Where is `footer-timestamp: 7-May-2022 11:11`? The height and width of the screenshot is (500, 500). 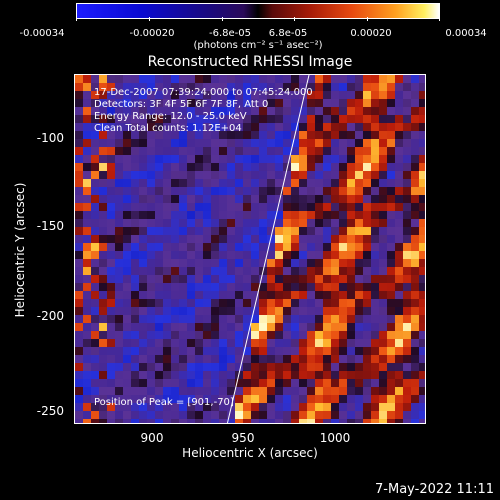
footer-timestamp: 7-May-2022 11:11 is located at coordinates (434, 489).